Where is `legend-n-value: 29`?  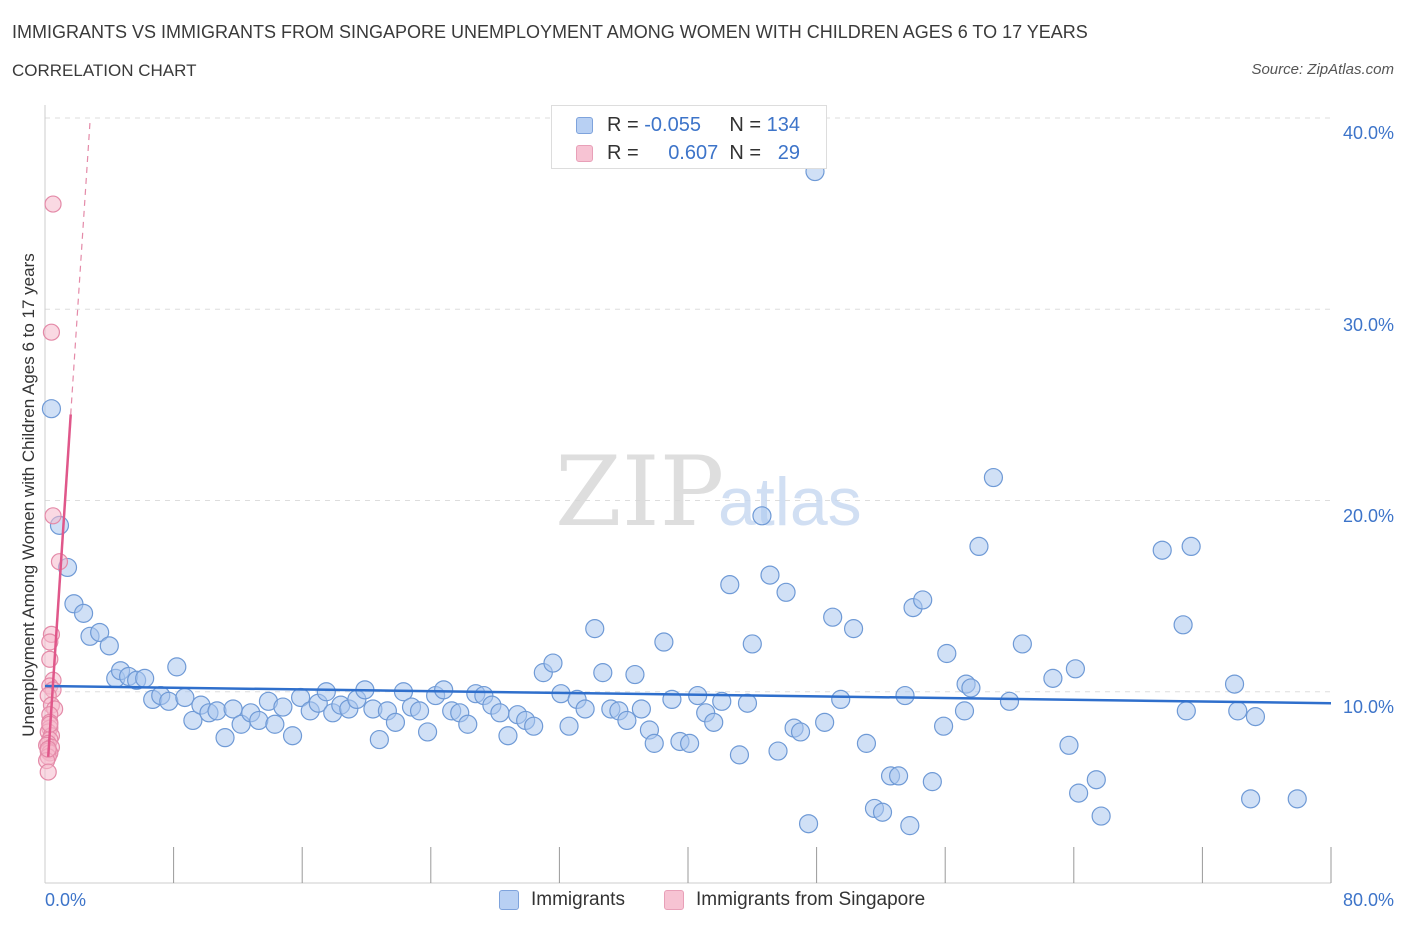 legend-n-value: 29 is located at coordinates (788, 152).